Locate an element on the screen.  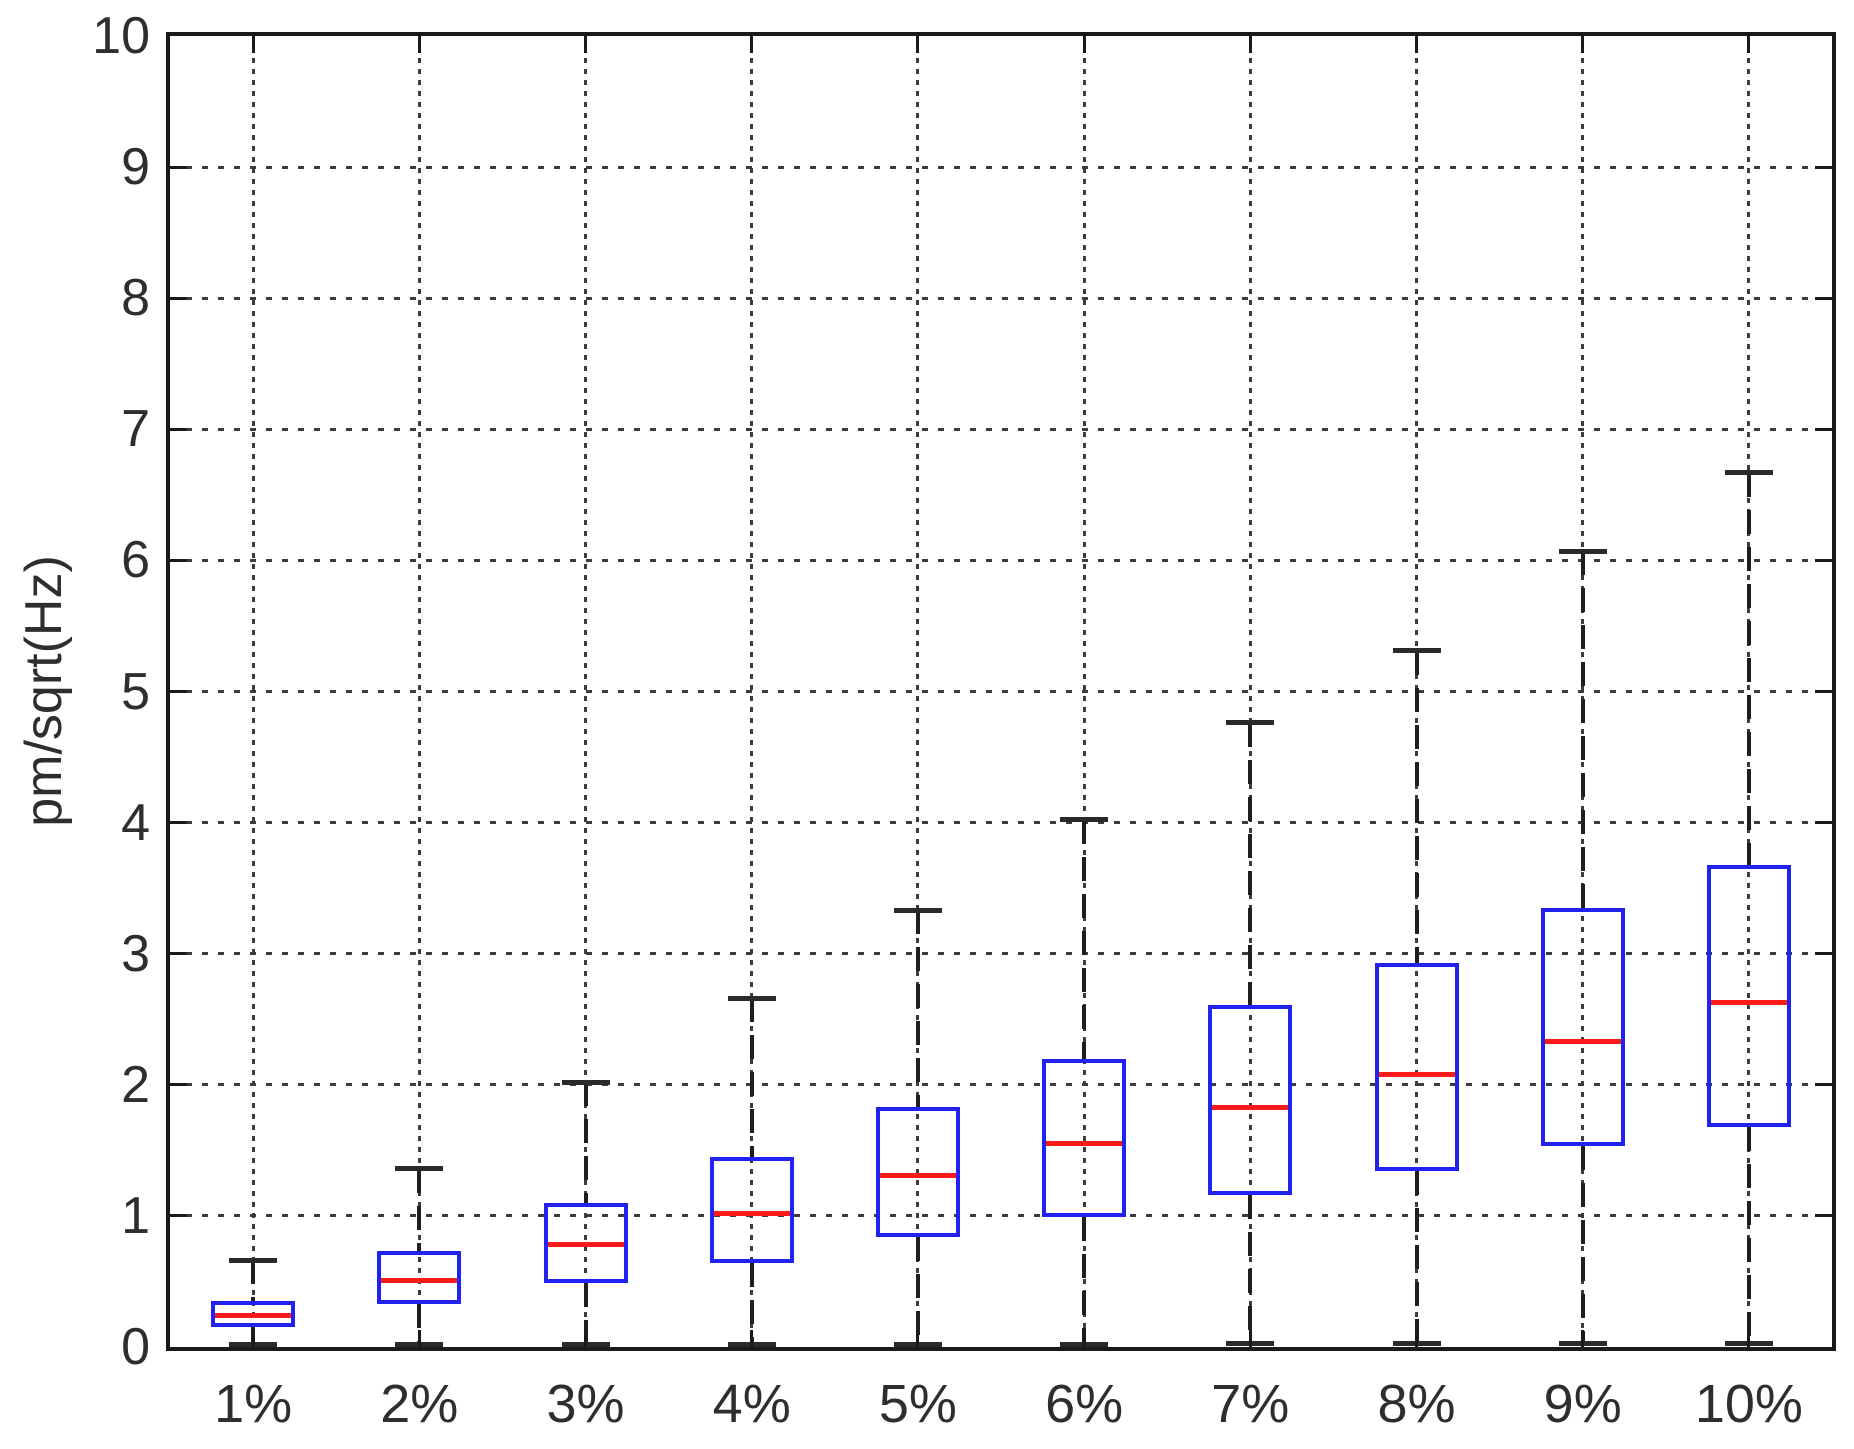
x-tick-label: 8% is located at coordinates (1416, 1404).